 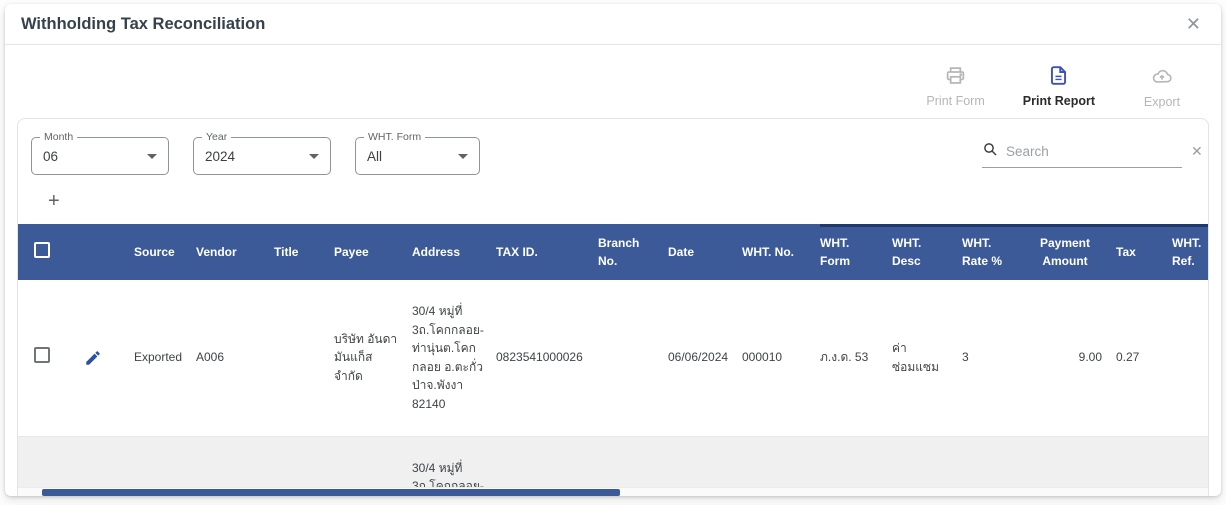 What do you see at coordinates (1014, 225) in the screenshot?
I see `sticky-columns-edge` at bounding box center [1014, 225].